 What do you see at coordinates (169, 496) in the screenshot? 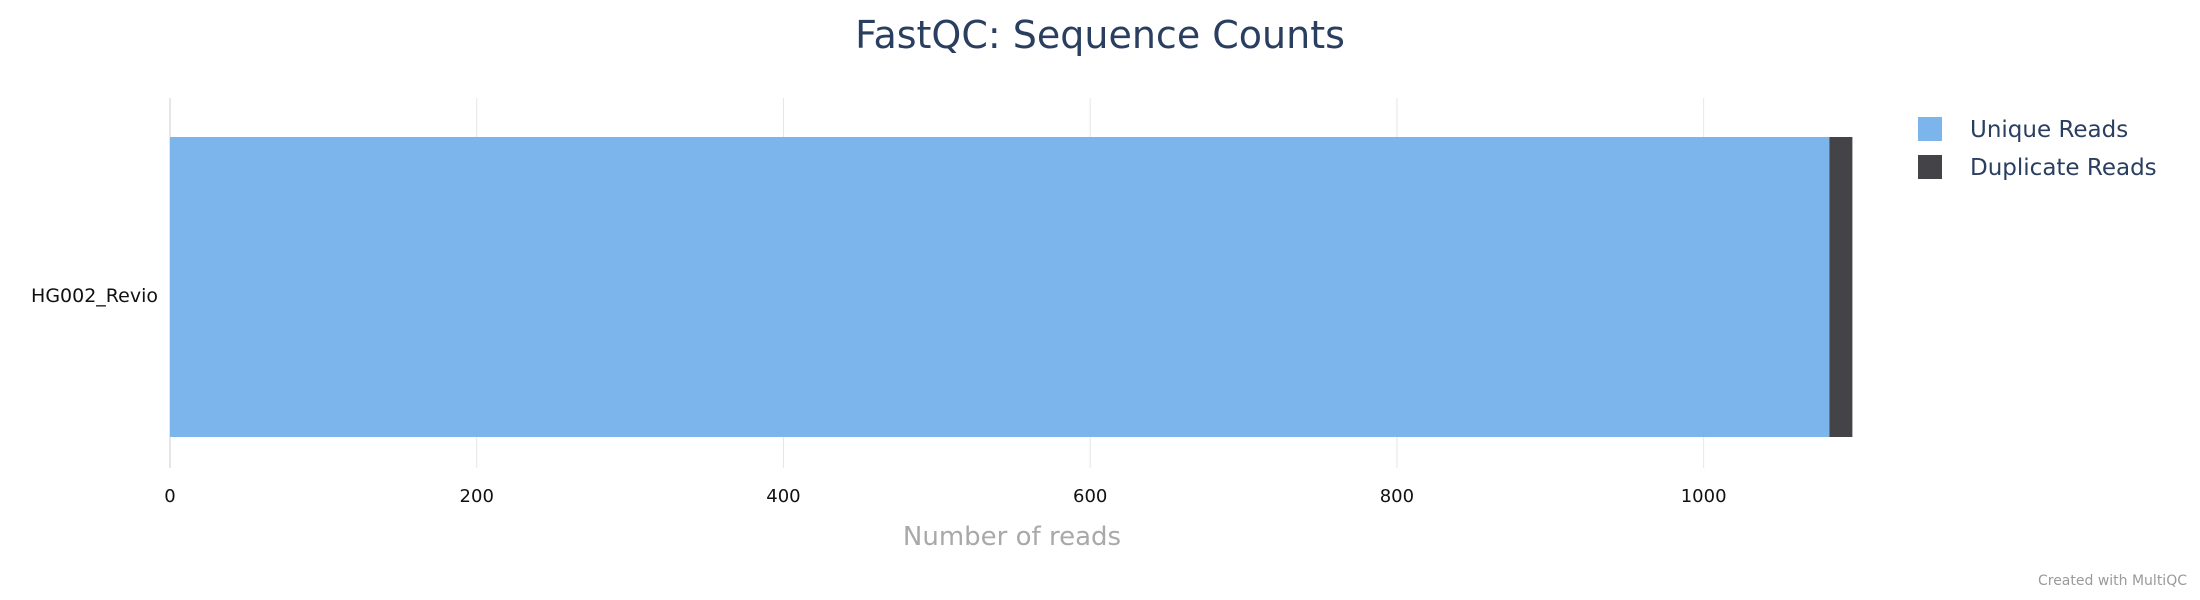
I see `x-tick-label: 0` at bounding box center [169, 496].